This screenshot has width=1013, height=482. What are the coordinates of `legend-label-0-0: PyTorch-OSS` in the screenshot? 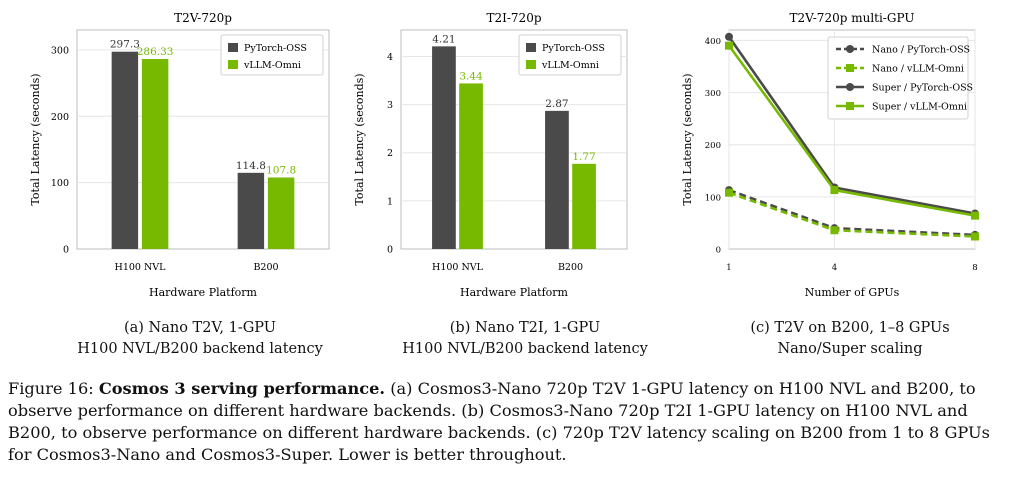 It's located at (275, 48).